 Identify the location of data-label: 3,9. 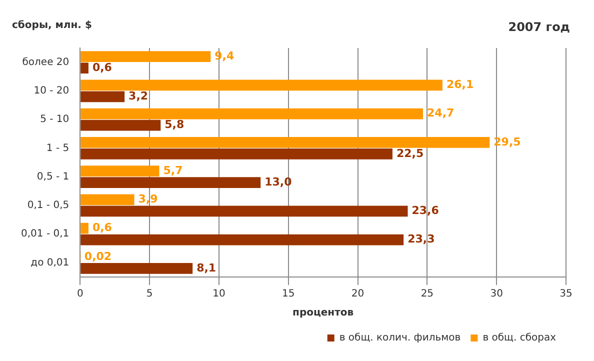
(148, 199).